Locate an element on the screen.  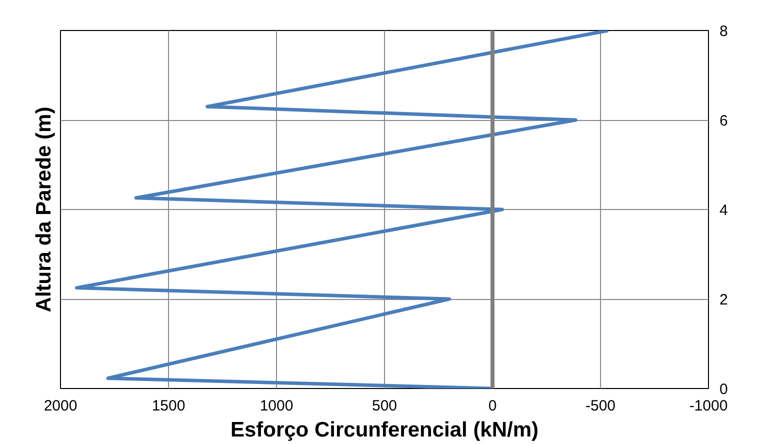
x-tick-label: -500 is located at coordinates (600, 406).